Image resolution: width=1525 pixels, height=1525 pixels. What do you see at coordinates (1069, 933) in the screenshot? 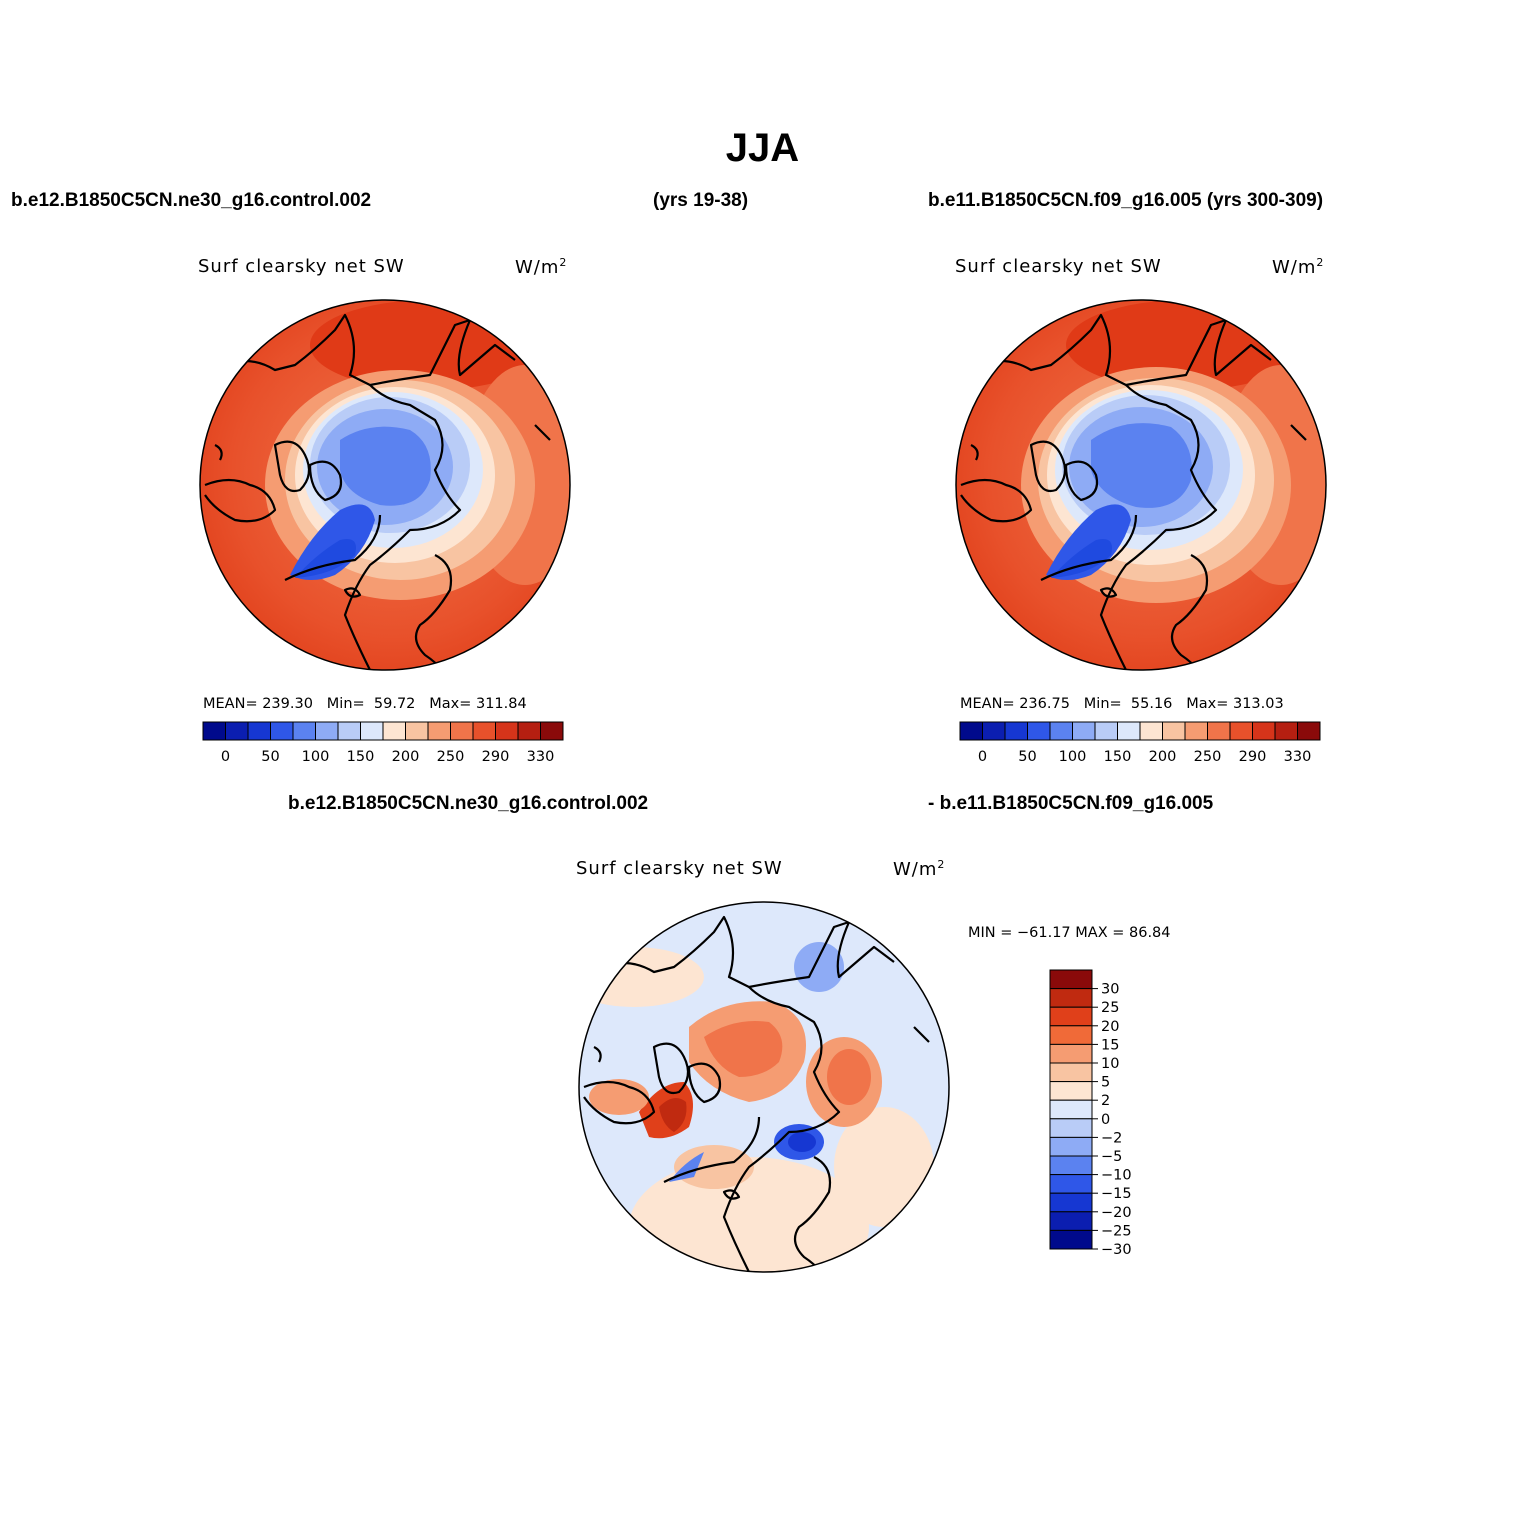
I see `panel3-range: MIN = −61.17 MAX = 86.84` at bounding box center [1069, 933].